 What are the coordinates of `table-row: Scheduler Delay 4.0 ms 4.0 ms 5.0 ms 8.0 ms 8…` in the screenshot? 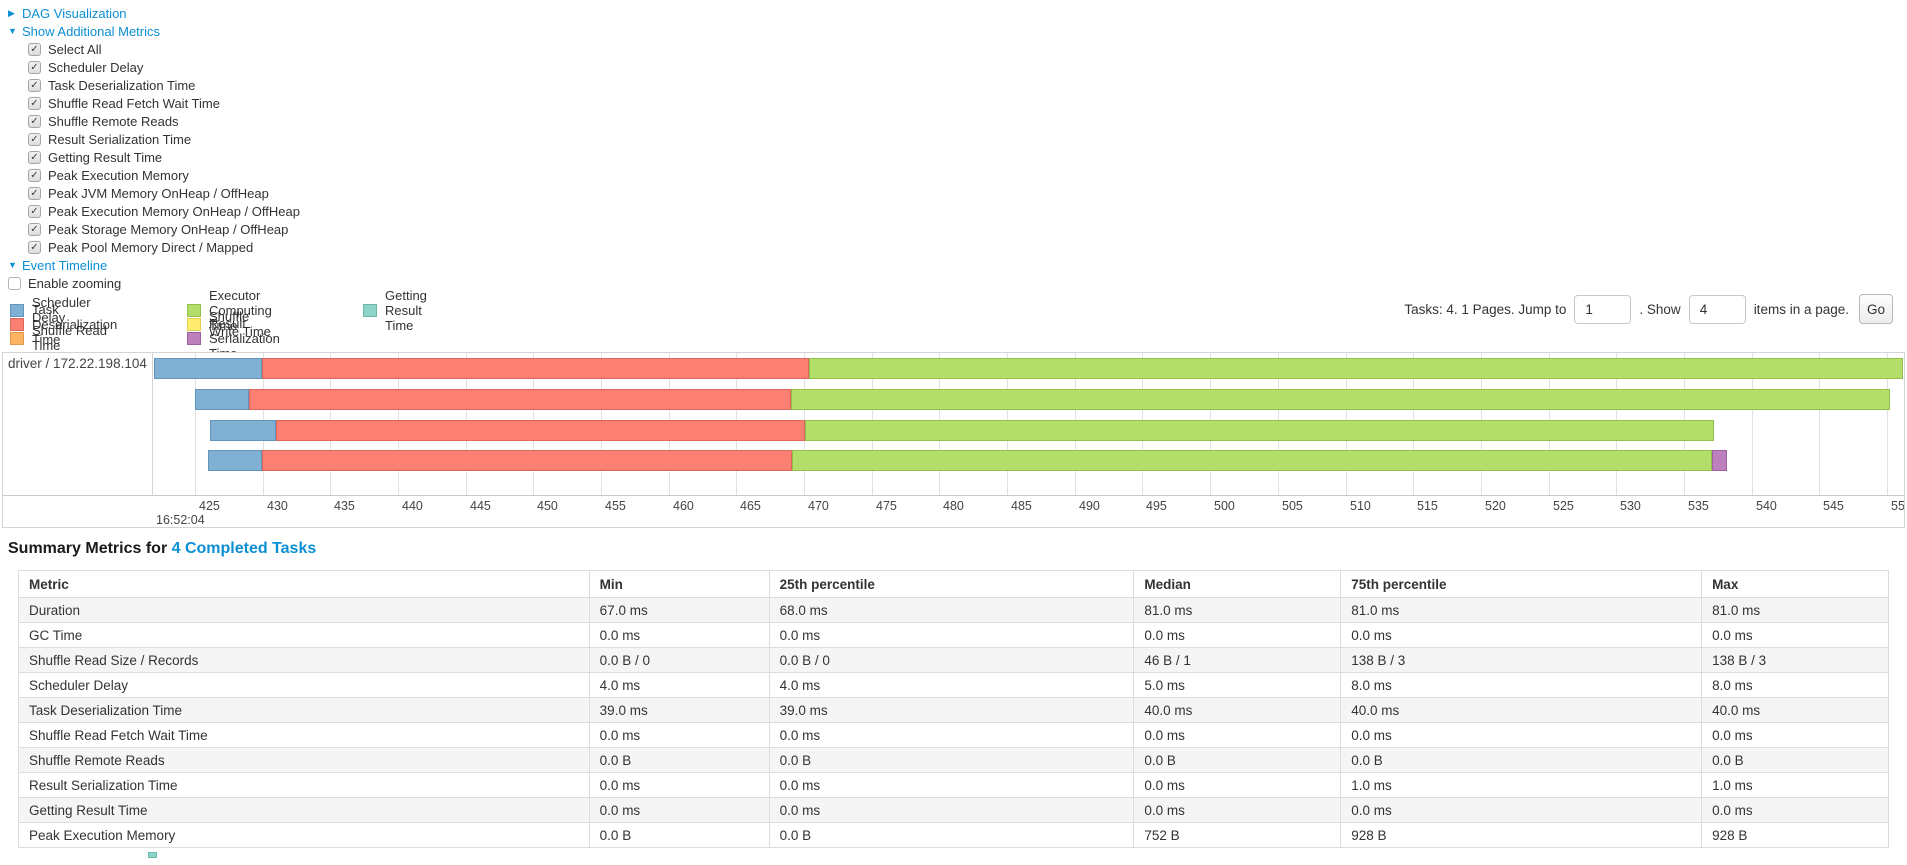 It's located at (953, 685).